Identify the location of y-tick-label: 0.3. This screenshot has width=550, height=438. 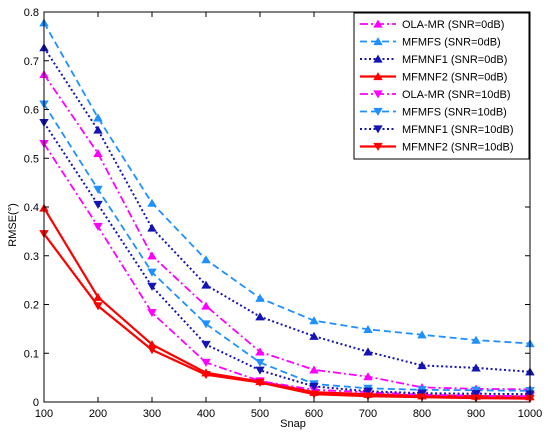
(31, 257).